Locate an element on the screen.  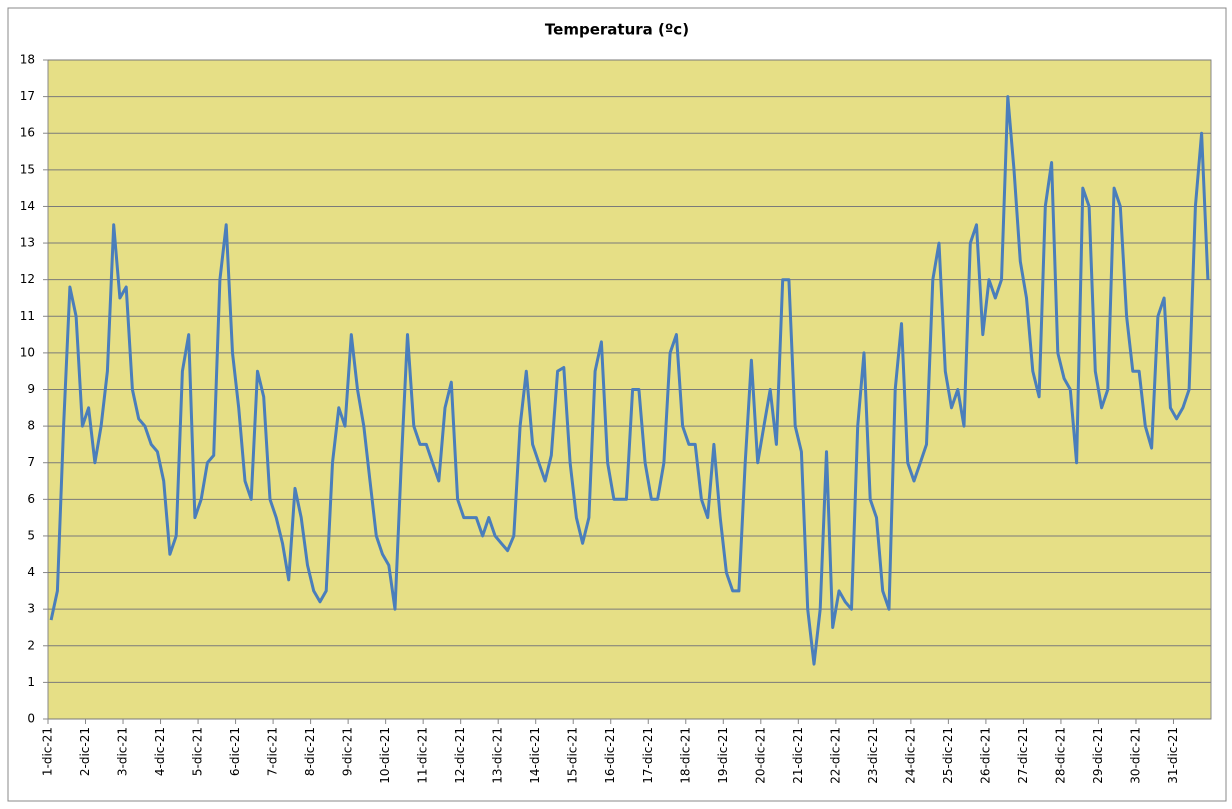
y-tick-label: 10 is located at coordinates (27, 352).